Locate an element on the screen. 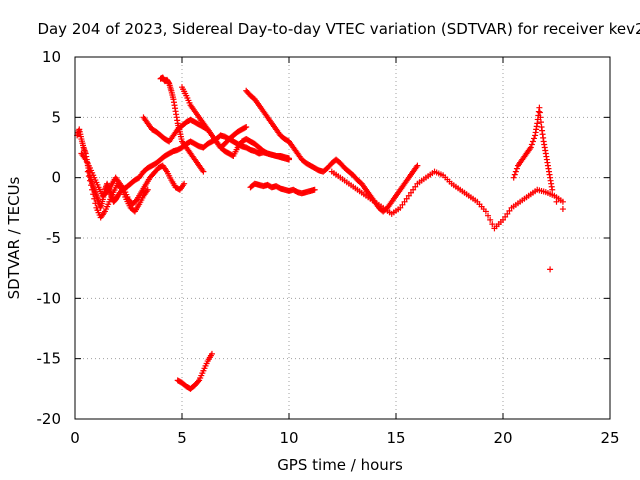 Image resolution: width=640 pixels, height=480 pixels. x-tick-label: 10 is located at coordinates (288, 438).